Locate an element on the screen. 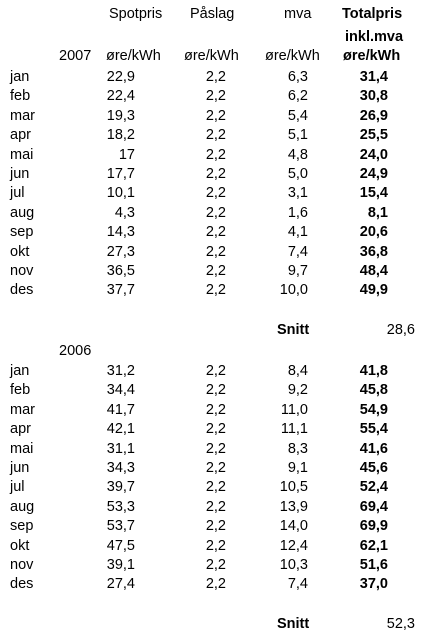 The image size is (425, 644). mva-cell: 6,2 is located at coordinates (297, 96).